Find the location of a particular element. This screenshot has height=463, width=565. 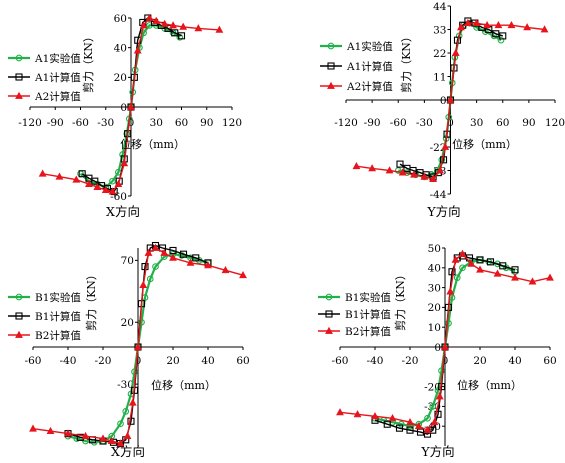

y-tick-label: 44 is located at coordinates (440, 7).